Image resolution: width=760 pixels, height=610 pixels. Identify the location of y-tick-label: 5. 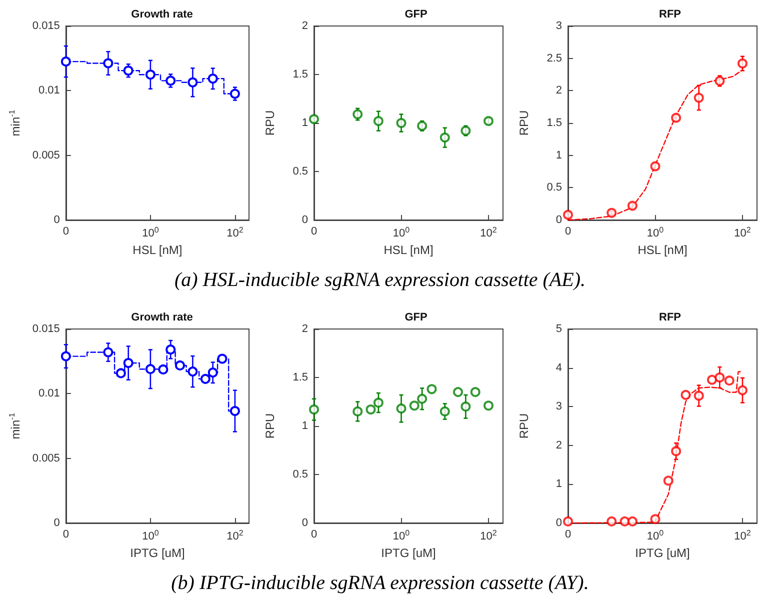
(559, 329).